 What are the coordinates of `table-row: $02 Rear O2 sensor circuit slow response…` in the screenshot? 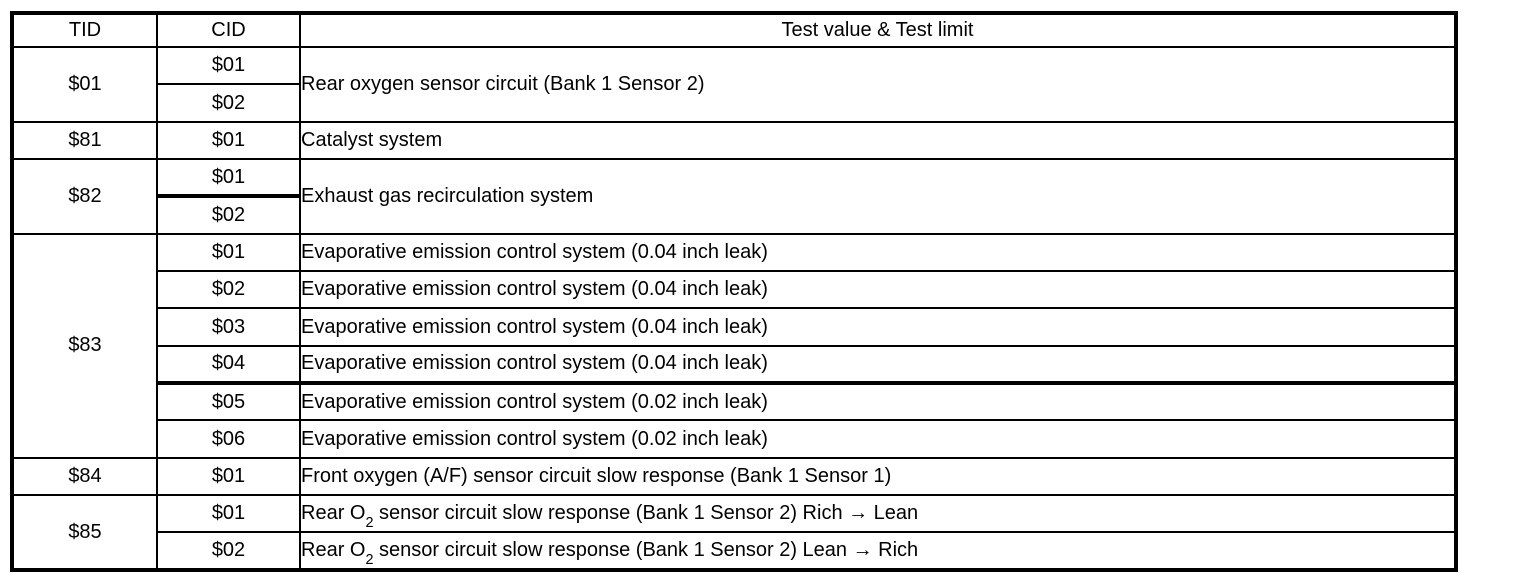 It's located at (734, 551).